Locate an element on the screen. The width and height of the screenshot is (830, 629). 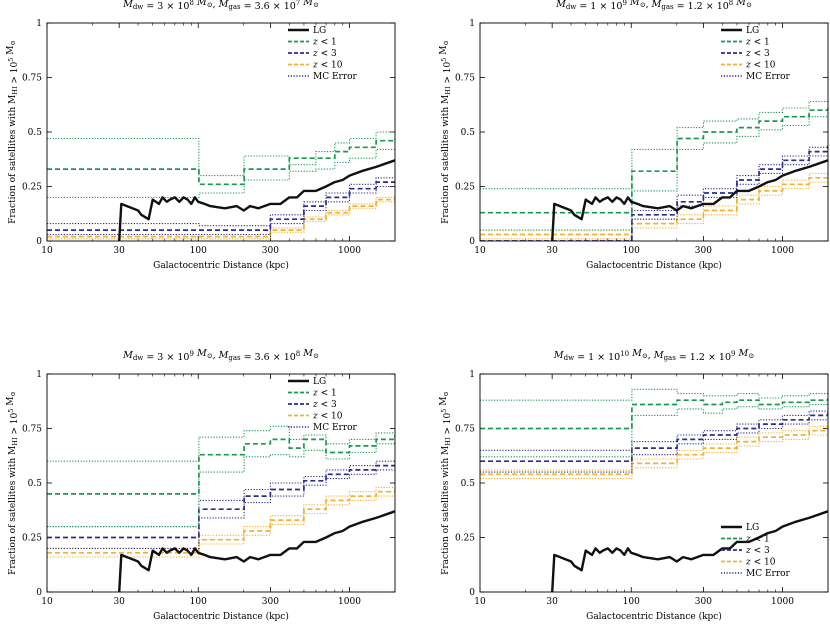
panel-title: Mdw = 1 × 109 M⊙, Mgas = 1.2 × 108 M⊙ is located at coordinates (653, 6).